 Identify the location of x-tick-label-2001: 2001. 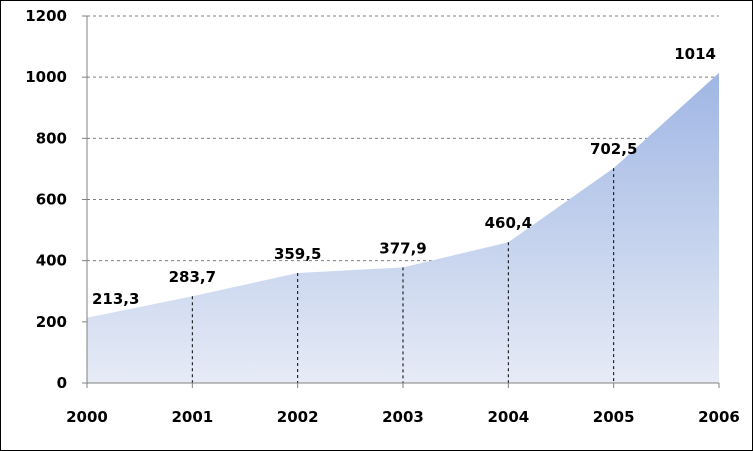
(192, 417).